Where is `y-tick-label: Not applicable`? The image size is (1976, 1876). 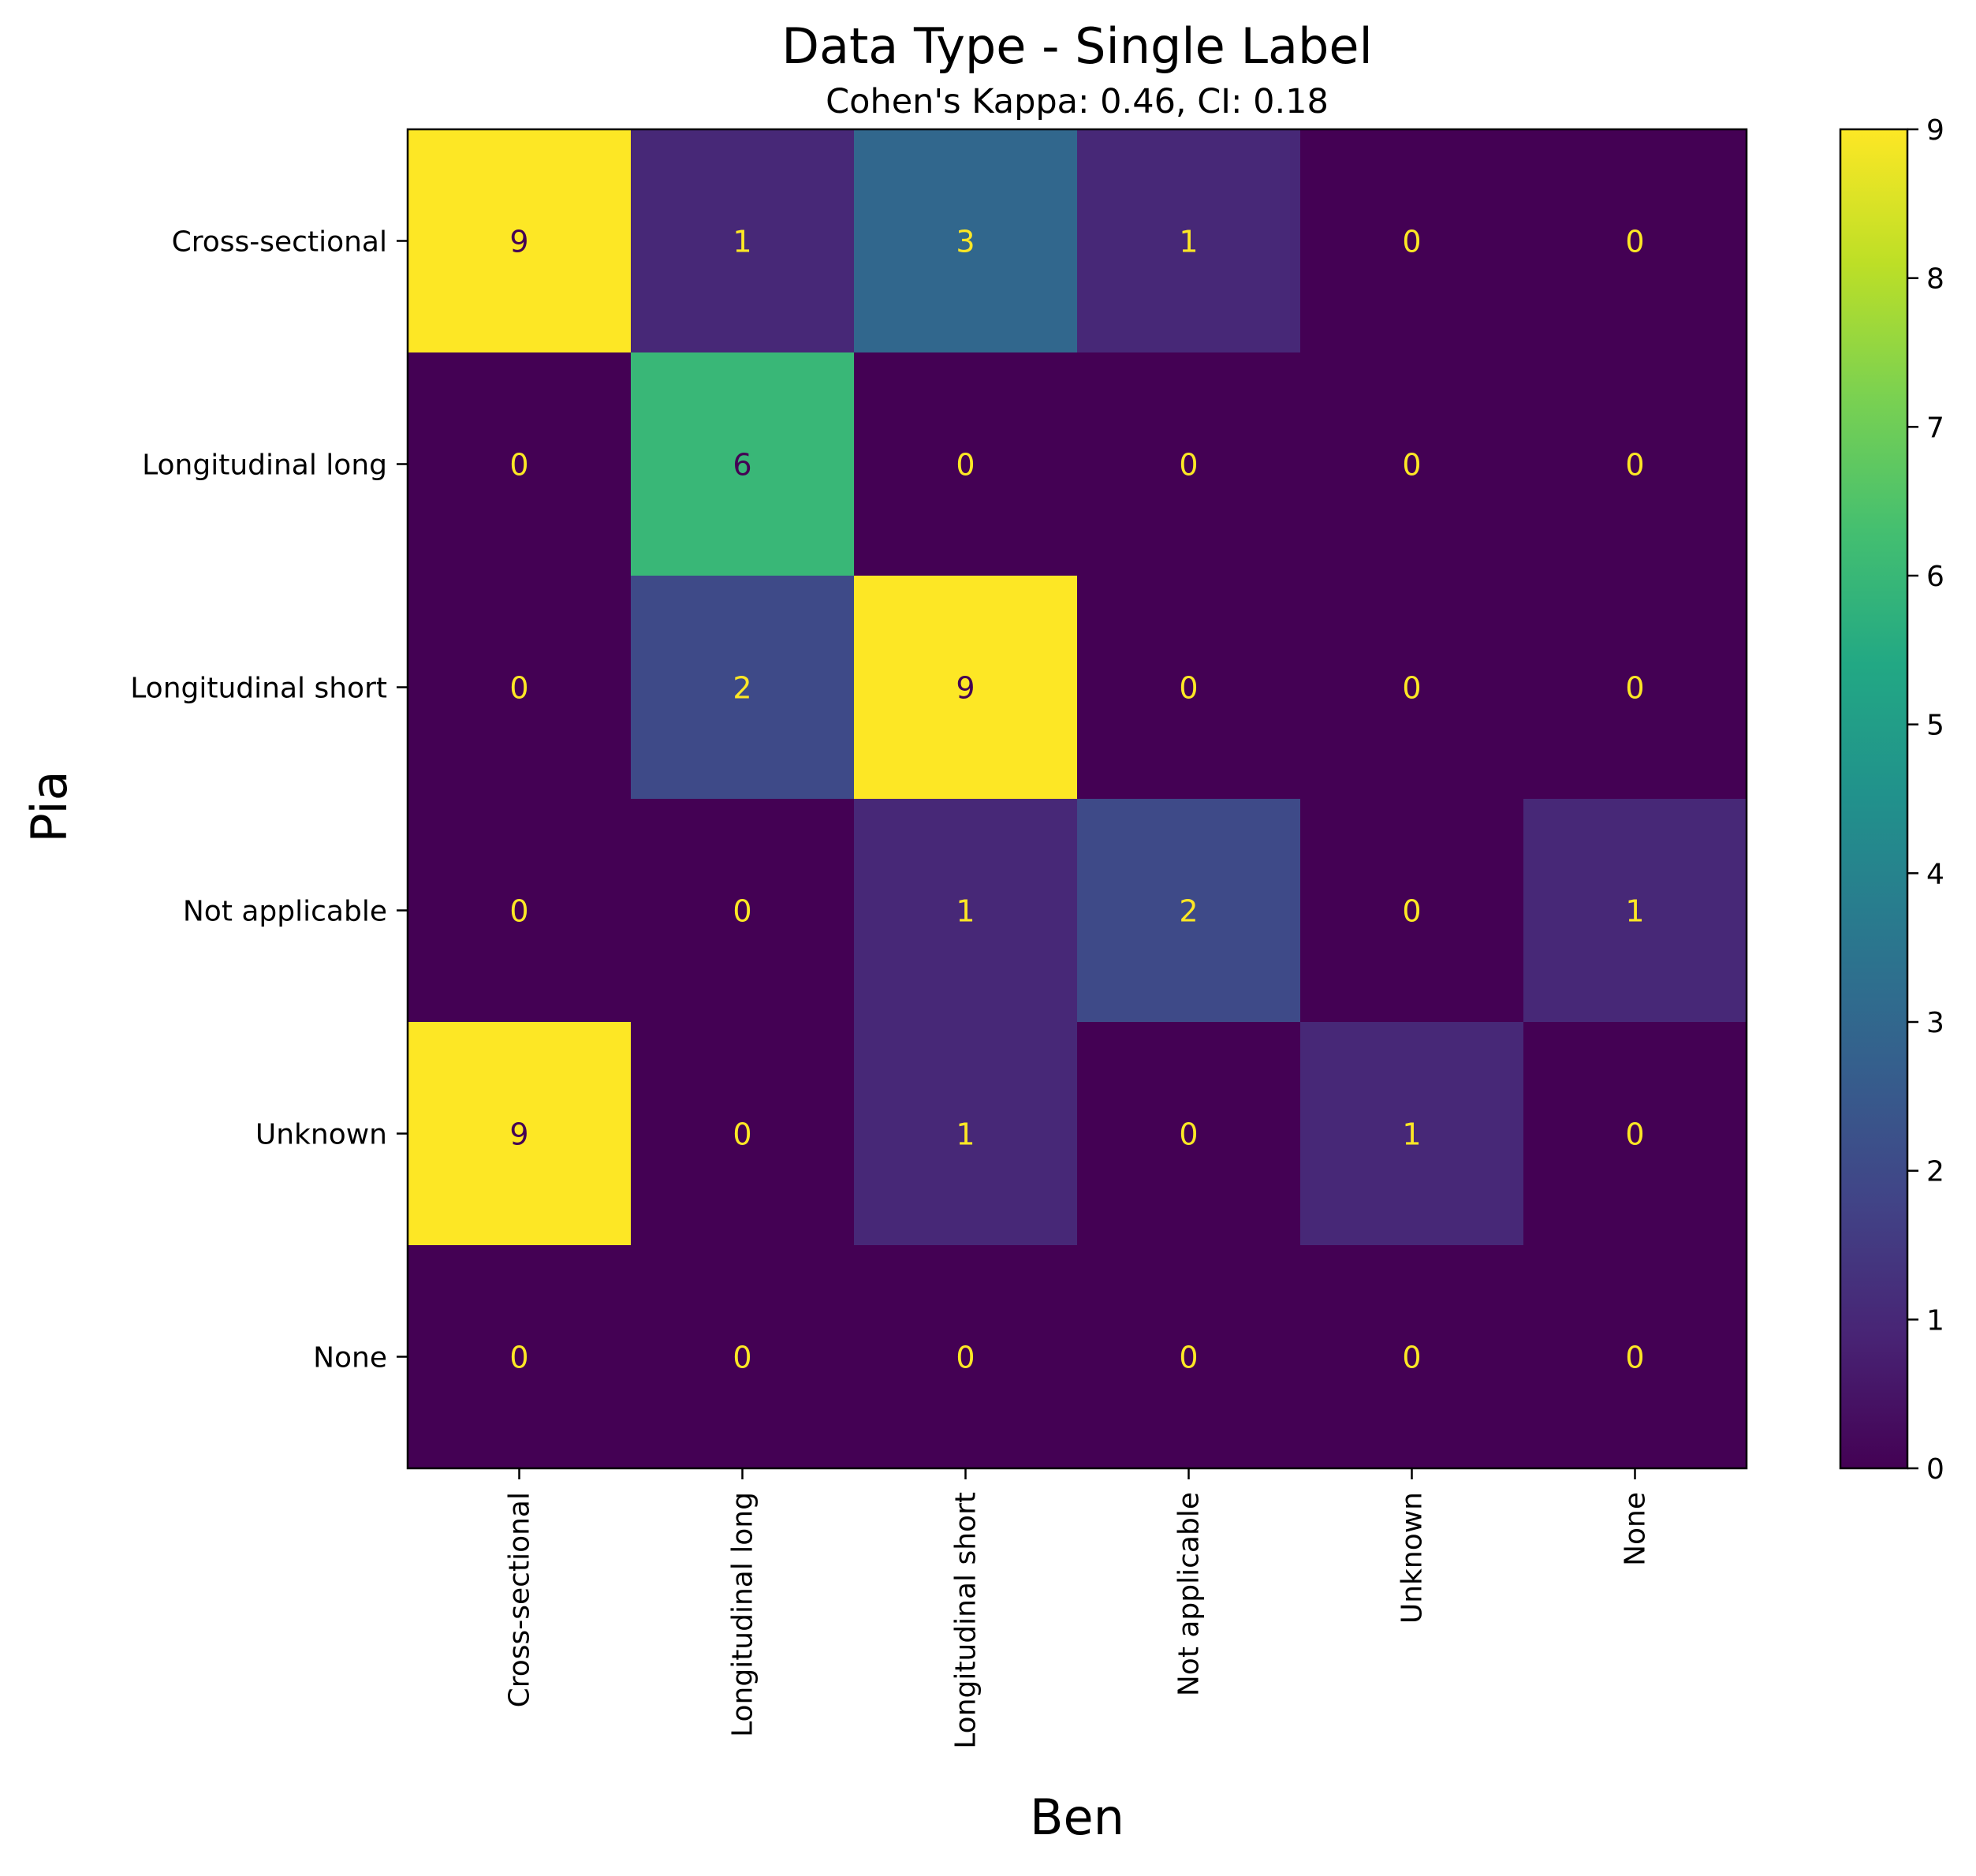 y-tick-label: Not applicable is located at coordinates (285, 912).